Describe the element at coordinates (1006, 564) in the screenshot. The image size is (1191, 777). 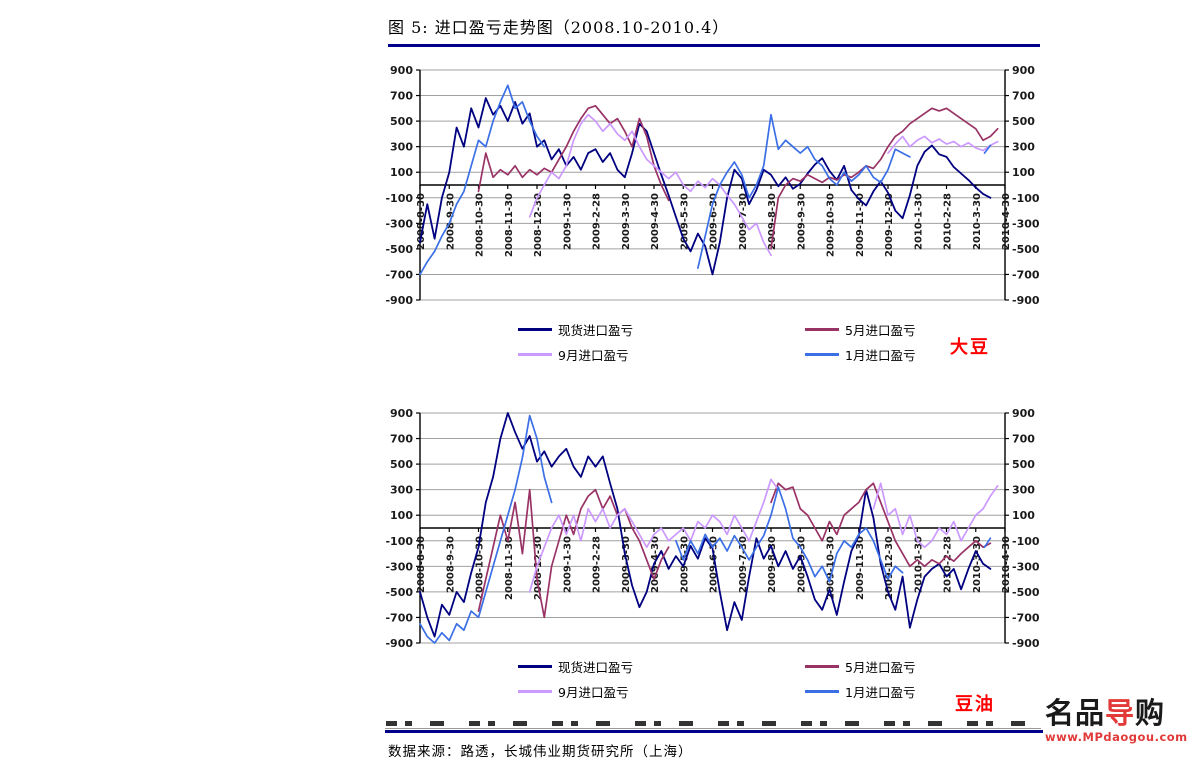
I see `x-tick-label: 2010-4-30` at that location.